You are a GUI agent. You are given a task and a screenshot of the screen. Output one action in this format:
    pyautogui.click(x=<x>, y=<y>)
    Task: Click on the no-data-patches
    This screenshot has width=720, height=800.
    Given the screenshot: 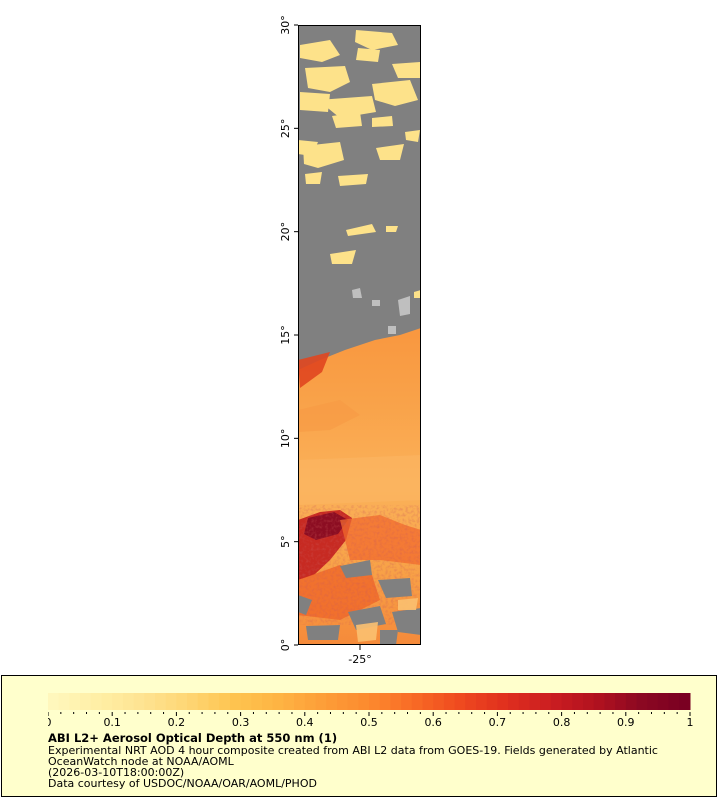 What is the action you would take?
    pyautogui.click(x=381, y=311)
    